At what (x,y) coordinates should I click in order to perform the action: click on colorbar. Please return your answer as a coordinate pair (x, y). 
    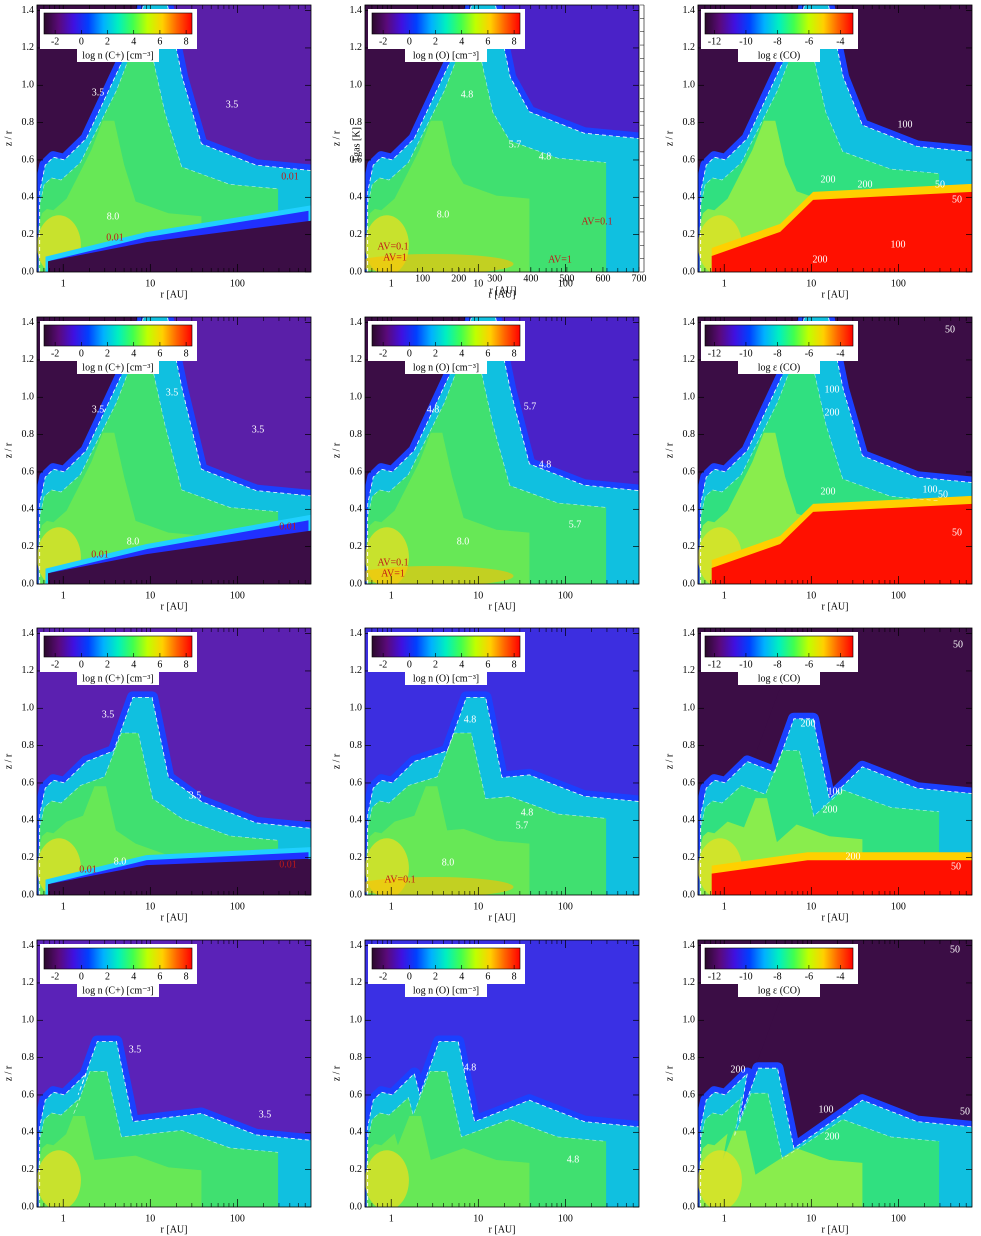
    Looking at the image, I should click on (446, 335).